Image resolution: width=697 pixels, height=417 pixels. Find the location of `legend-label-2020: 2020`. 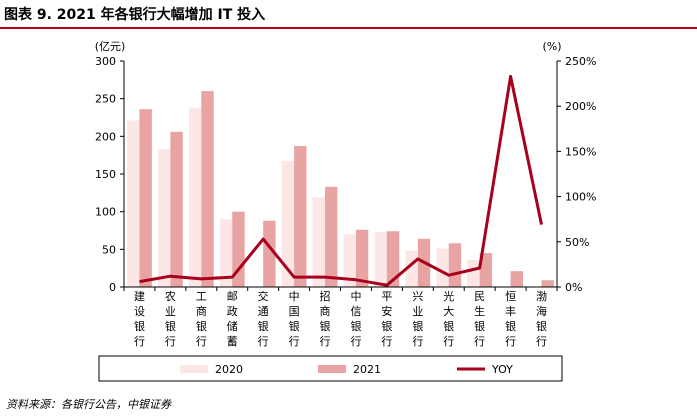

legend-label-2020: 2020 is located at coordinates (229, 369).